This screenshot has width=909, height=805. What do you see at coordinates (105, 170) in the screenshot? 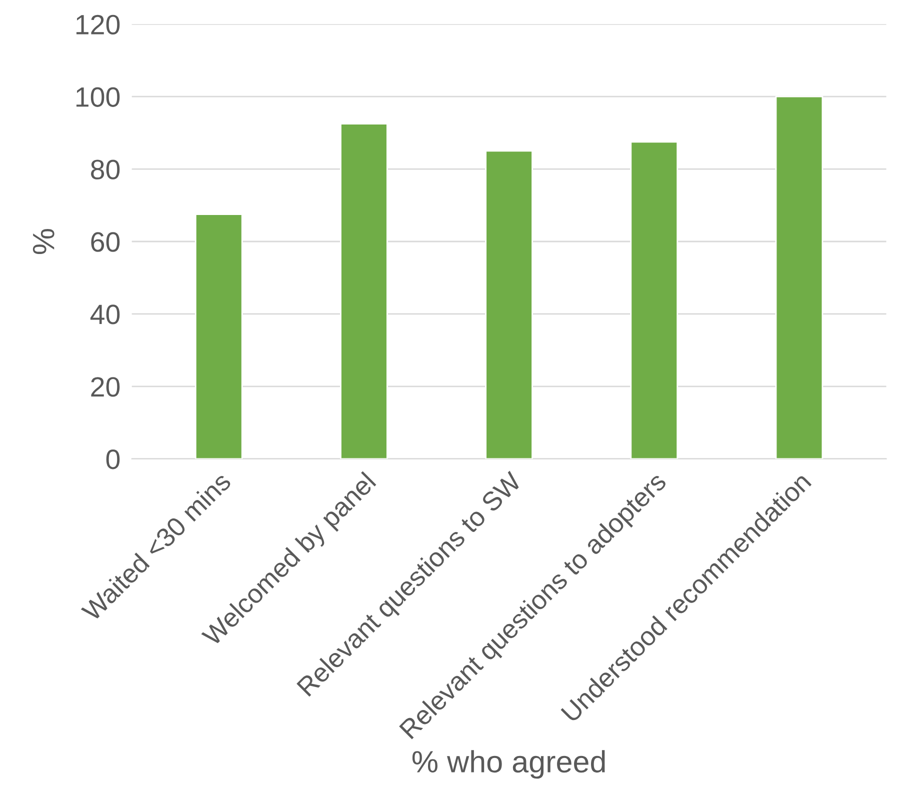
I see `y-tick-label: 80` at bounding box center [105, 170].